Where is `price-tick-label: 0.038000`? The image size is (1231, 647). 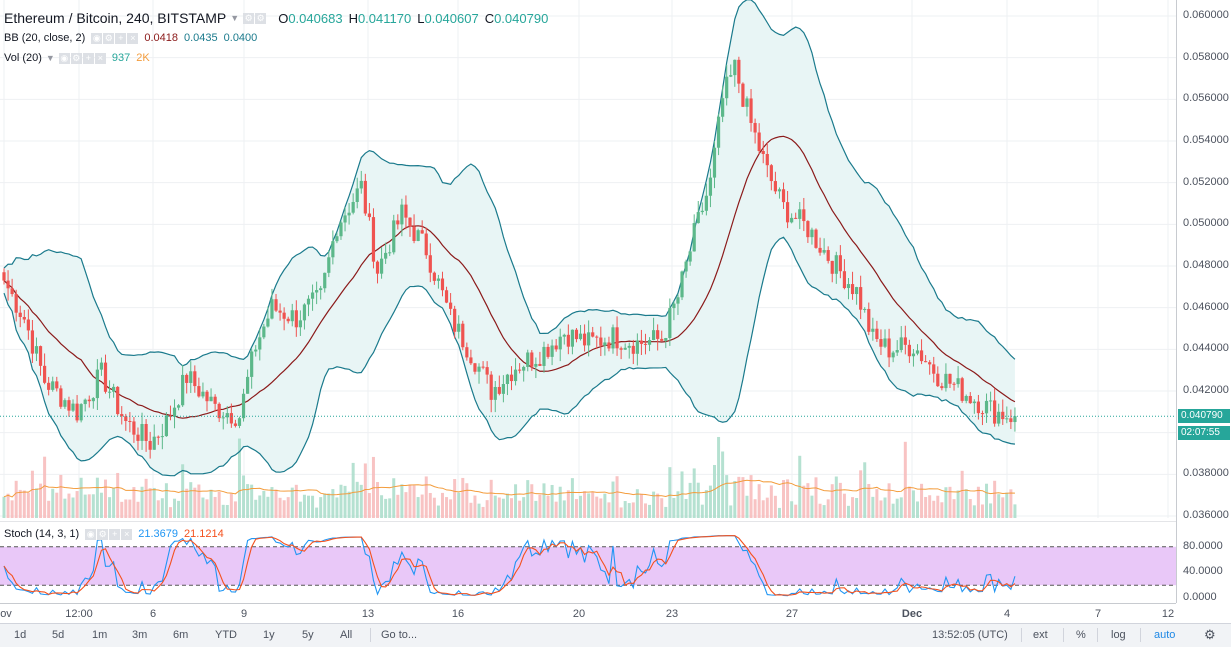
price-tick-label: 0.038000 is located at coordinates (1206, 473).